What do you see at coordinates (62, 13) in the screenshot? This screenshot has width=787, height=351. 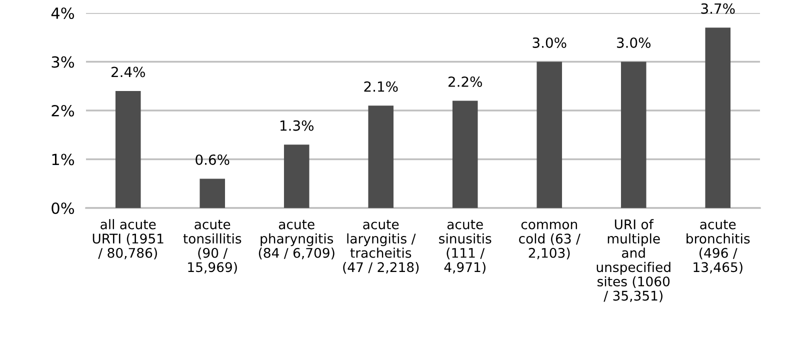 I see `y-tick-label: 4%` at bounding box center [62, 13].